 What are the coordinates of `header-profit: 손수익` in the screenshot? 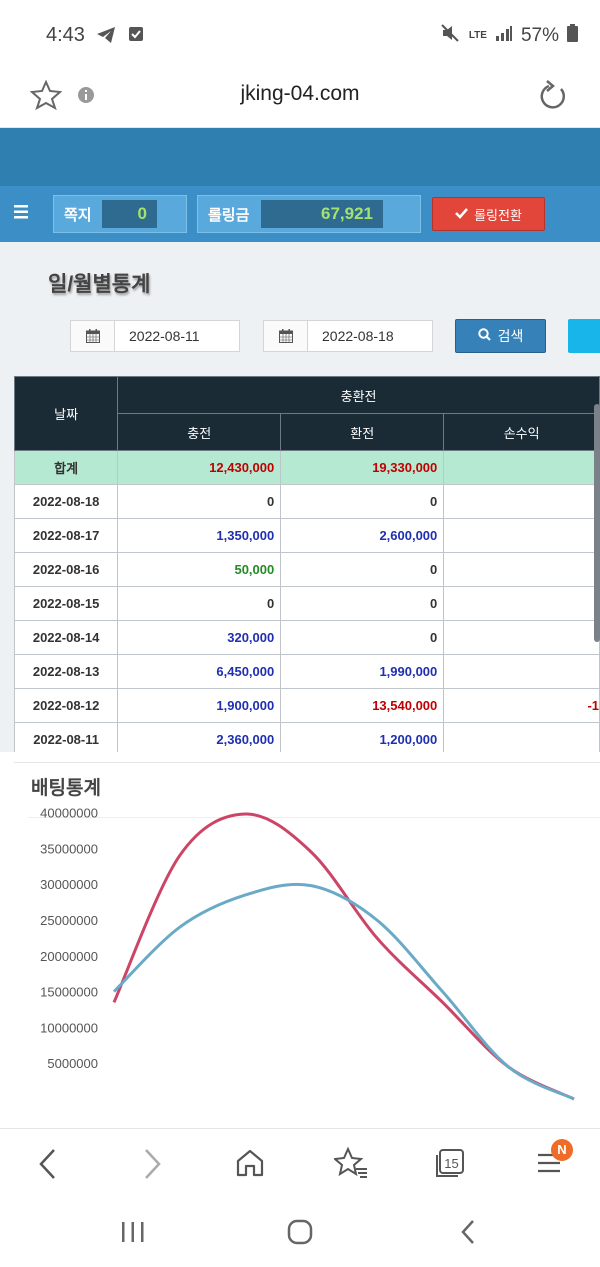 It's located at (521, 432).